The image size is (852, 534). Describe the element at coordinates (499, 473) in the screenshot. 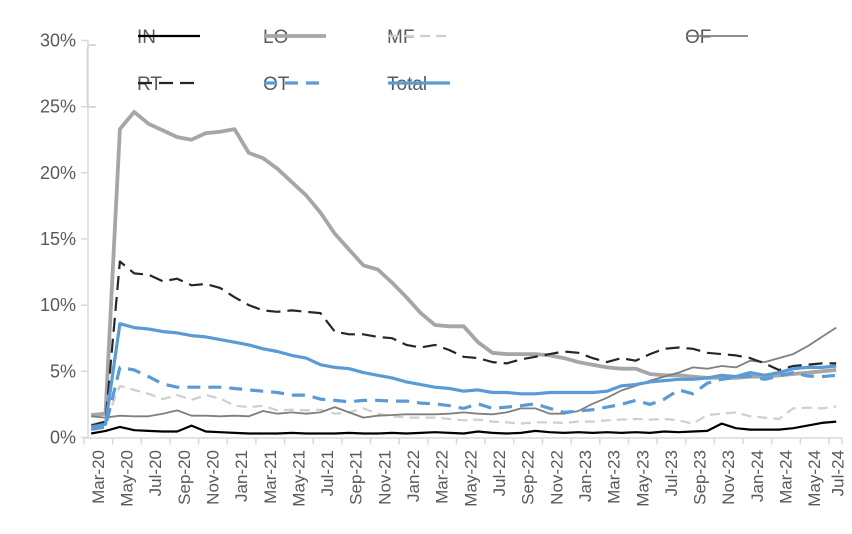

I see `svg-text: Jul-22` at that location.